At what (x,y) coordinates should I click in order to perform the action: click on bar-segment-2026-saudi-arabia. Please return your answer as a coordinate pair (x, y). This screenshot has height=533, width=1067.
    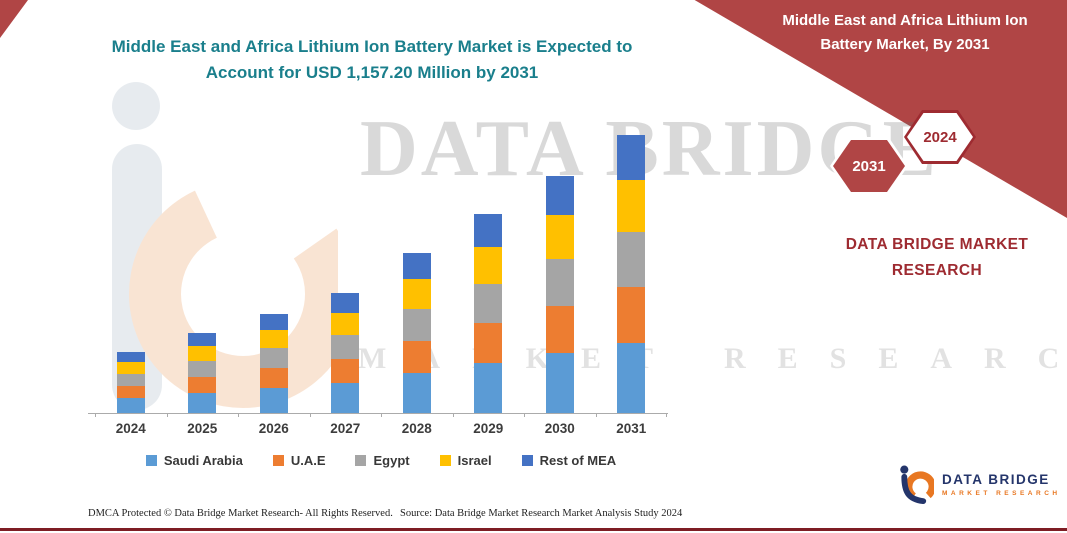
    Looking at the image, I should click on (273, 400).